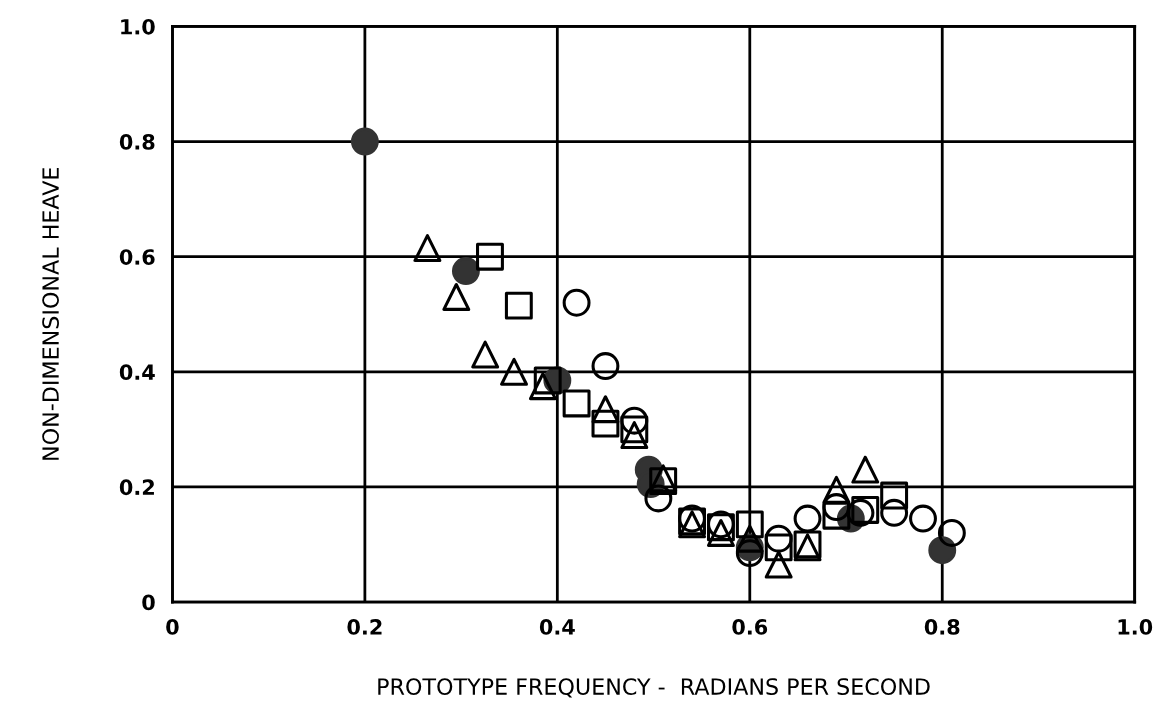 This screenshot has width=1165, height=715. I want to click on x-tick-label: 0.2, so click(364, 627).